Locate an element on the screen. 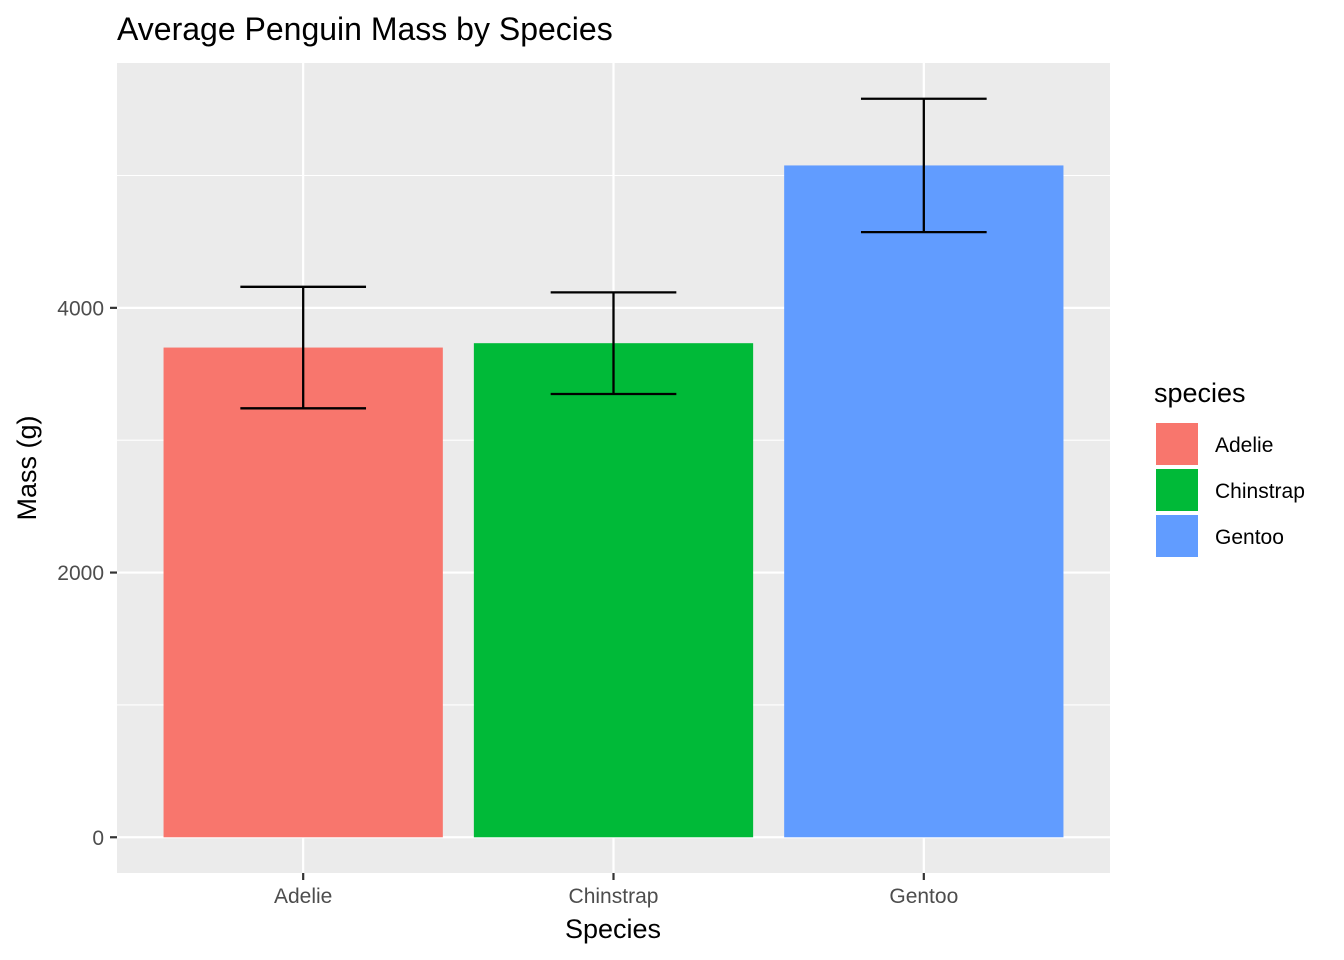 This screenshot has height=960, width=1344. y-axis-title: Mass (g) is located at coordinates (27, 467).